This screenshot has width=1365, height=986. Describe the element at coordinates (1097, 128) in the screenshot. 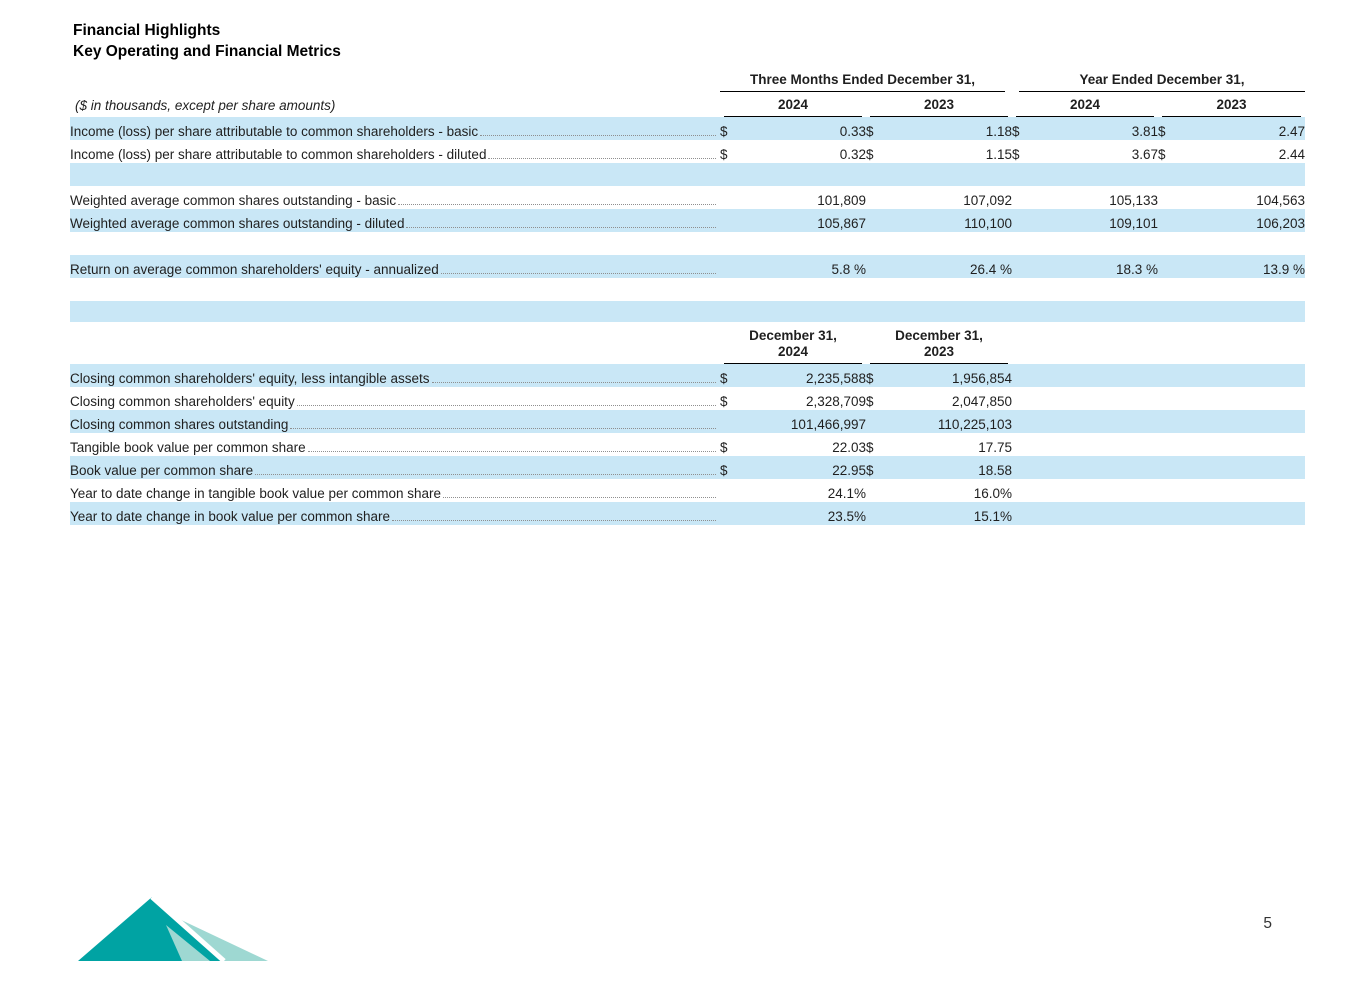

I see `value-cell: 3.81` at that location.